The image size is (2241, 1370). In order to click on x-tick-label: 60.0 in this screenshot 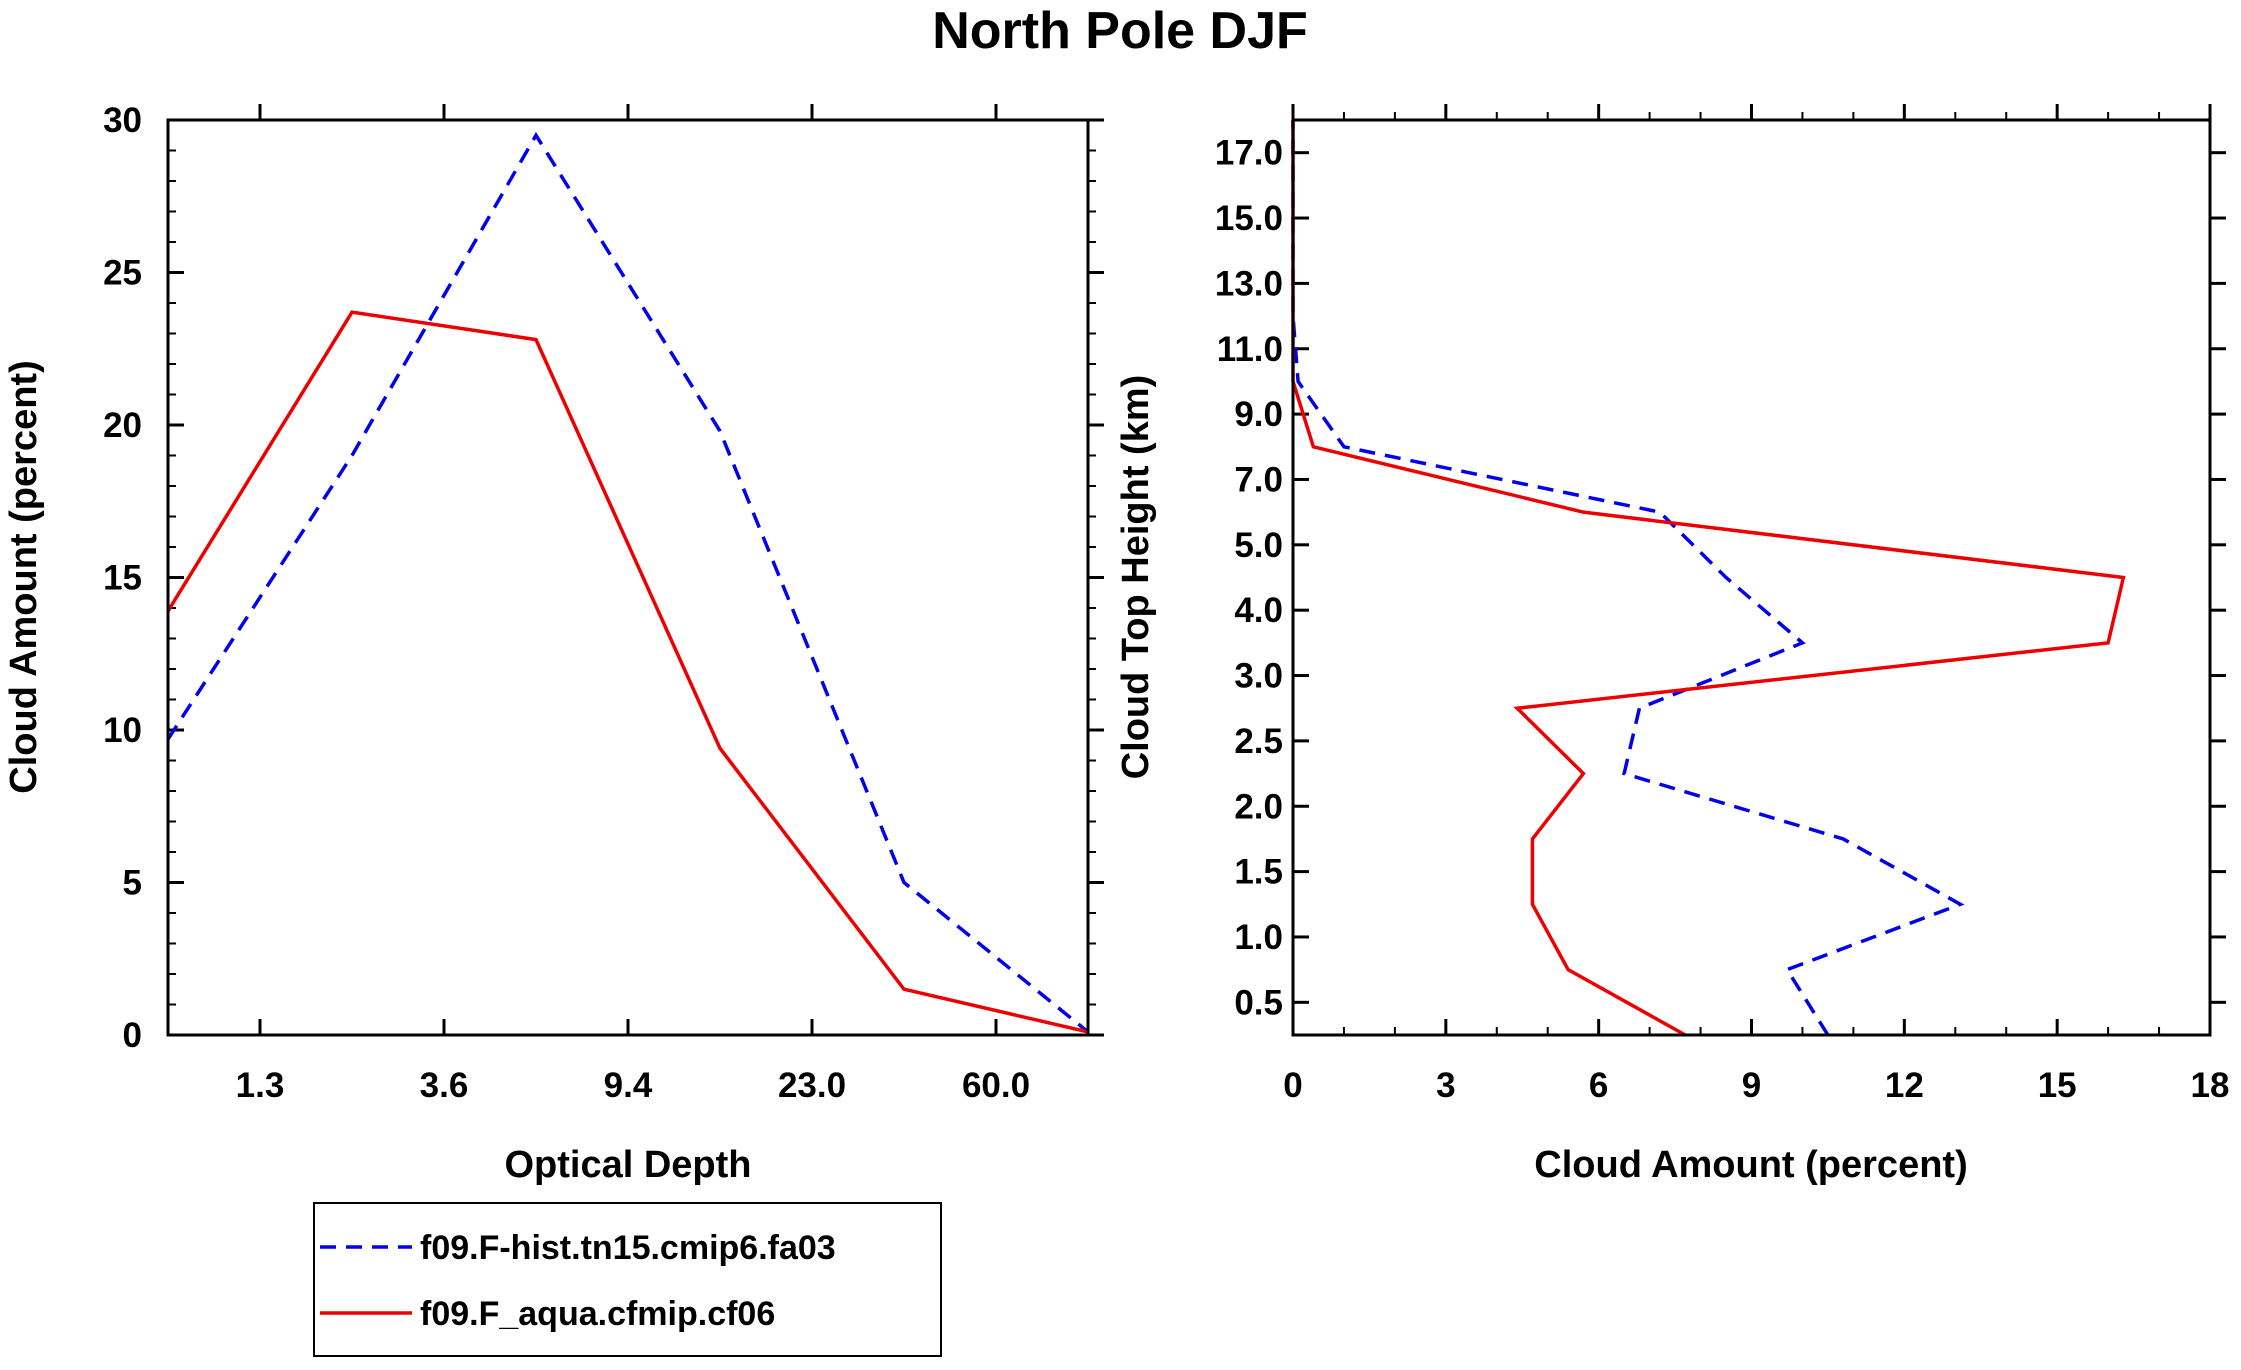, I will do `click(996, 1085)`.